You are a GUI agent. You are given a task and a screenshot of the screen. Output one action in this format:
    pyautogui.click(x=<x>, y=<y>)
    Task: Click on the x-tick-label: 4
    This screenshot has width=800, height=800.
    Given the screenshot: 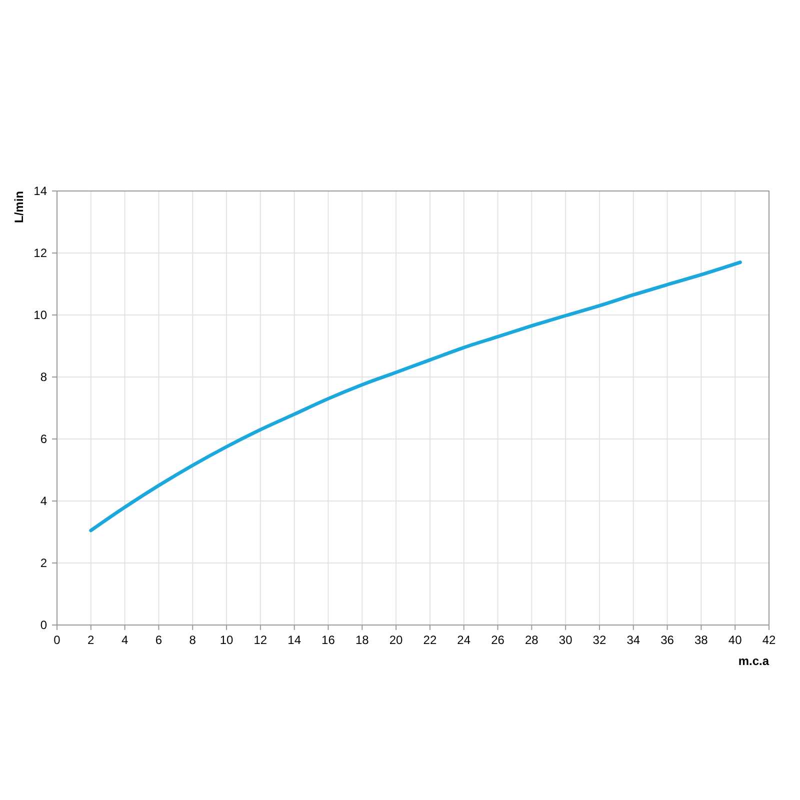 What is the action you would take?
    pyautogui.click(x=124, y=640)
    